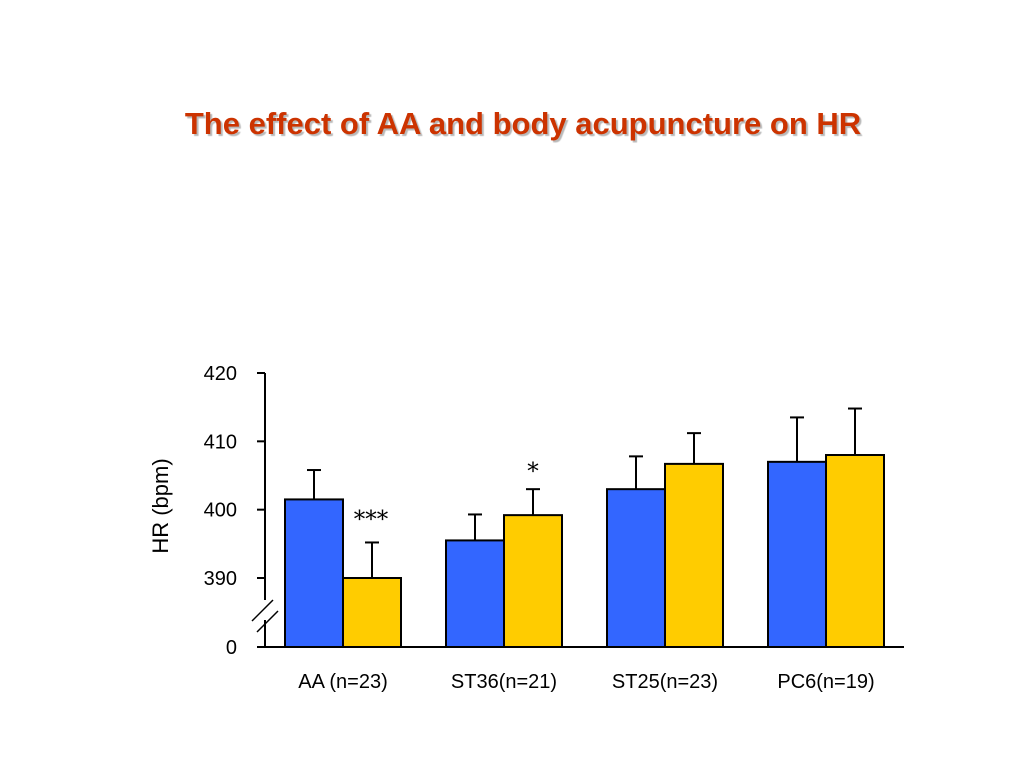 The width and height of the screenshot is (1024, 768). Describe the element at coordinates (665, 682) in the screenshot. I see `category-label: ST25(n=23)` at that location.